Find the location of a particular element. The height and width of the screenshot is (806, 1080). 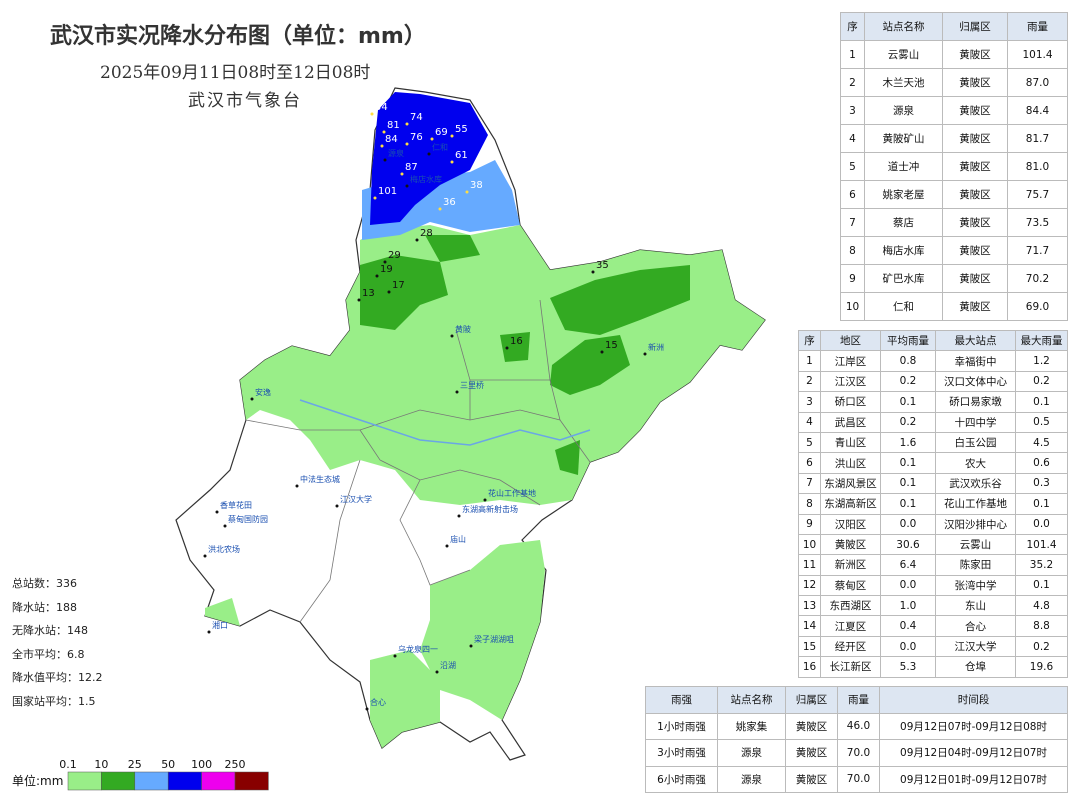

station-value: 35 is located at coordinates (602, 265).